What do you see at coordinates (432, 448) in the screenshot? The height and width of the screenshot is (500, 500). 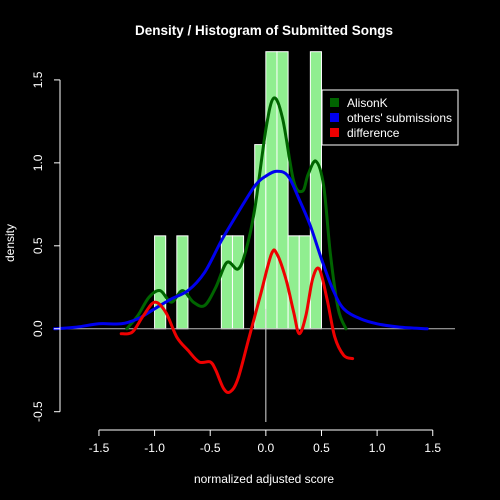 I see `x-tick-label-6: 1.5` at bounding box center [432, 448].